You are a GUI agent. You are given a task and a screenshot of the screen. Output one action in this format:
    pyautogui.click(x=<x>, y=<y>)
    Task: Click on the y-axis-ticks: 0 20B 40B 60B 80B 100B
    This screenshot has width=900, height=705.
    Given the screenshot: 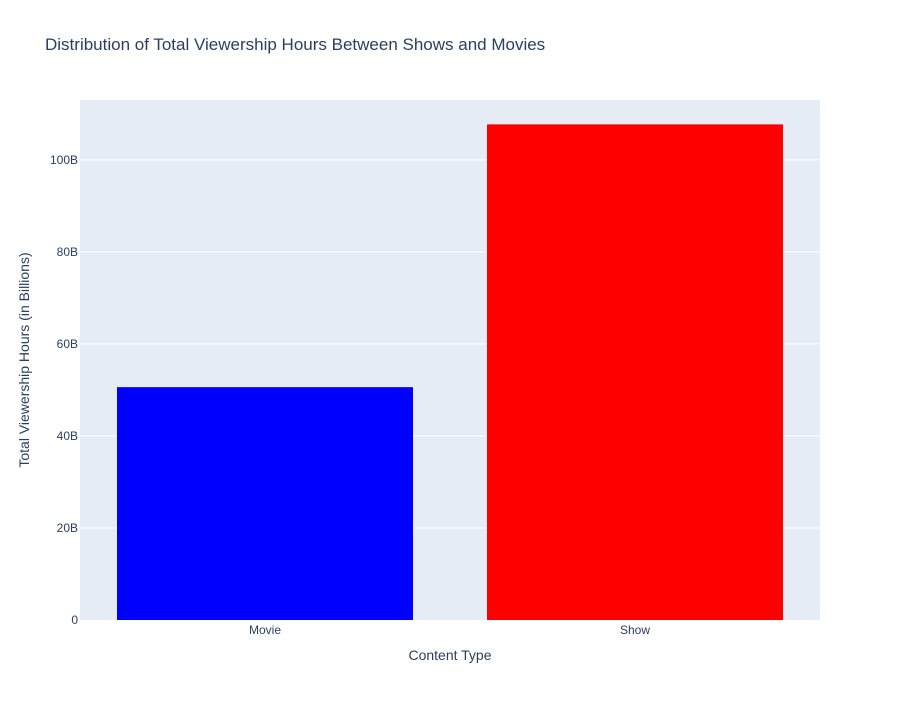 What is the action you would take?
    pyautogui.click(x=64, y=390)
    